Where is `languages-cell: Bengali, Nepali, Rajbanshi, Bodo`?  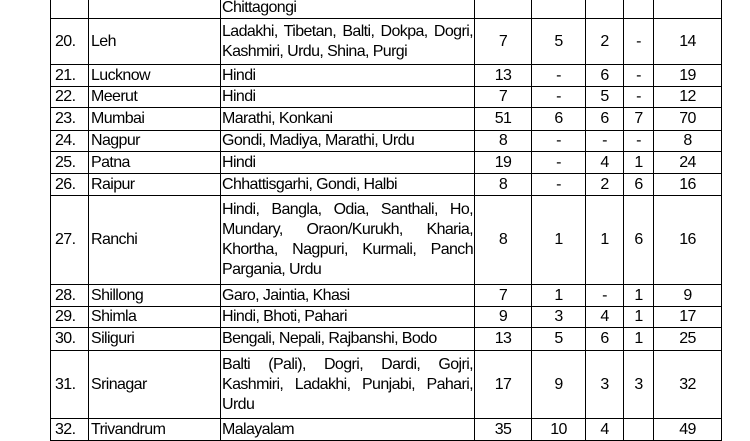
languages-cell: Bengali, Nepali, Rajbanshi, Bodo is located at coordinates (347, 339).